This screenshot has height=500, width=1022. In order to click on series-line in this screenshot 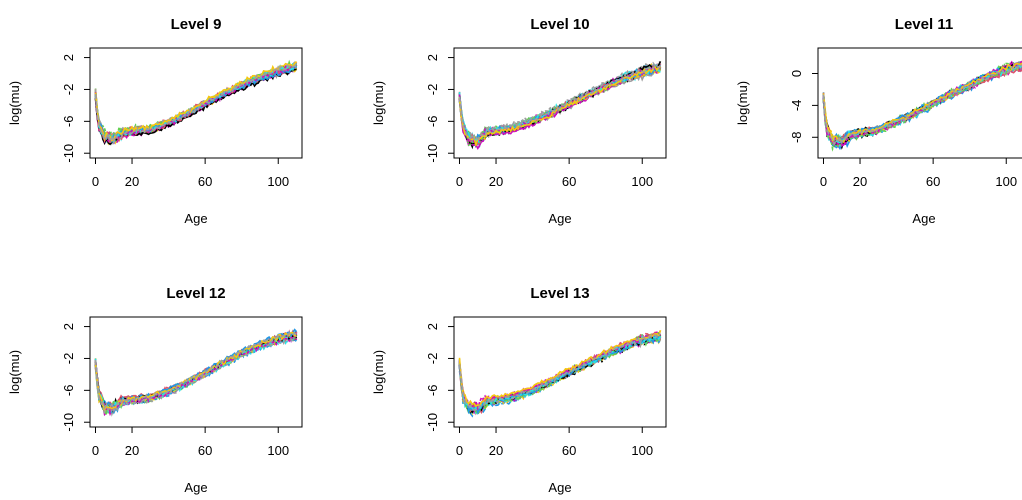, I will do `click(560, 368)`.